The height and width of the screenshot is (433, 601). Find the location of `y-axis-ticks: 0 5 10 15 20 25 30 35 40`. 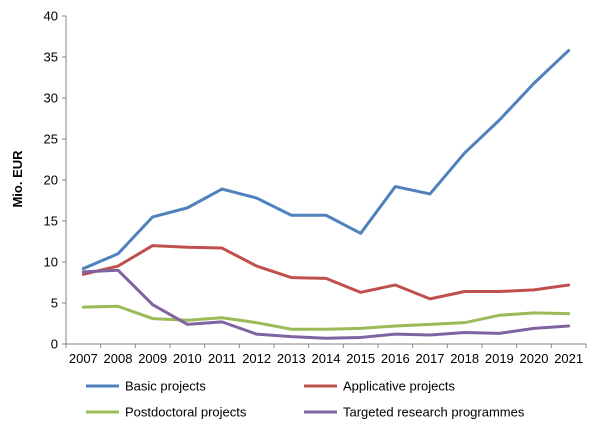

y-axis-ticks: 0 5 10 15 20 25 30 35 40 is located at coordinates (55, 180).